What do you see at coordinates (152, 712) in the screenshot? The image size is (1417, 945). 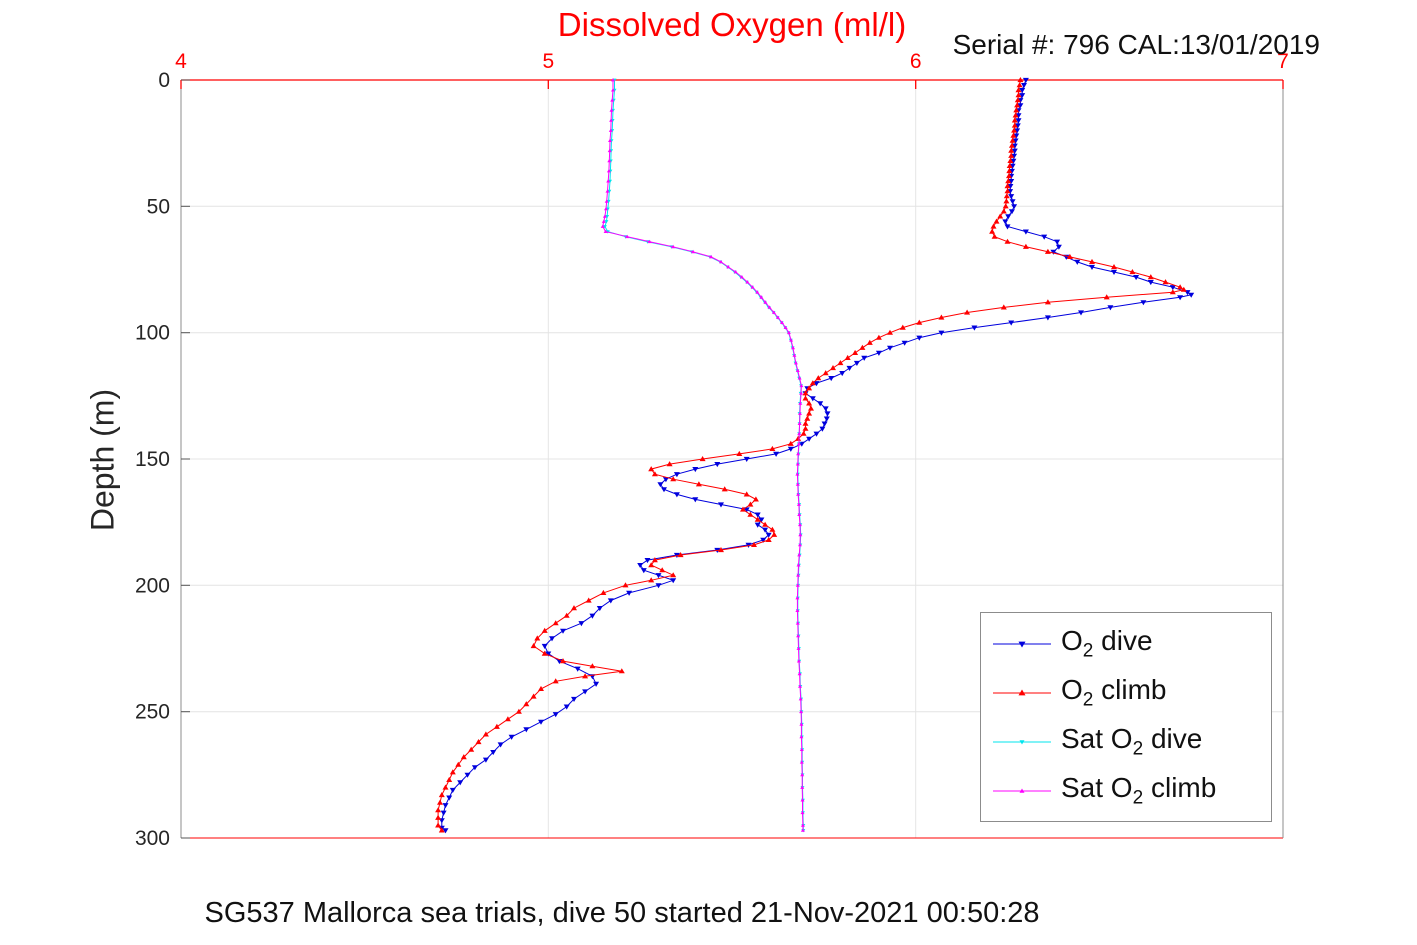 I see `svg-text: 250` at bounding box center [152, 712].